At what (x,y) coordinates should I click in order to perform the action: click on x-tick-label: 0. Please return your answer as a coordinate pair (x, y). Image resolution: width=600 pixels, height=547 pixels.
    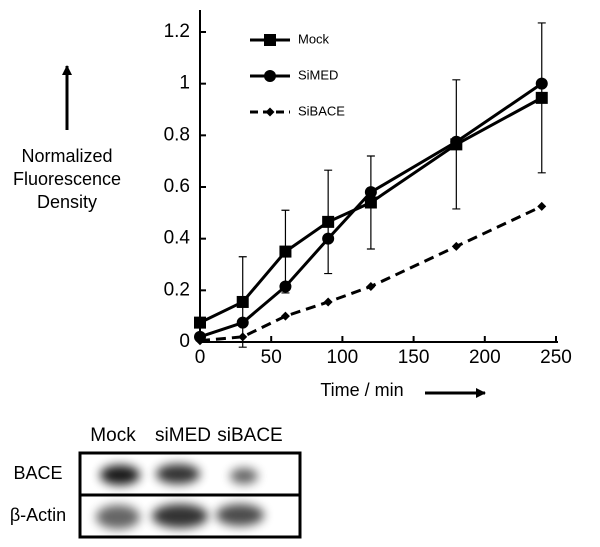
    Looking at the image, I should click on (200, 357).